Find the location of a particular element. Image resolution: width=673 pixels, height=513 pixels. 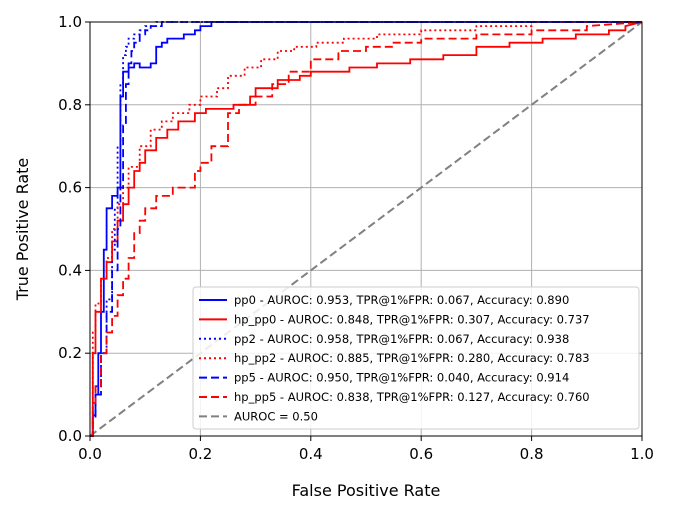

y-tick-label: 0.2 is located at coordinates (70, 353).